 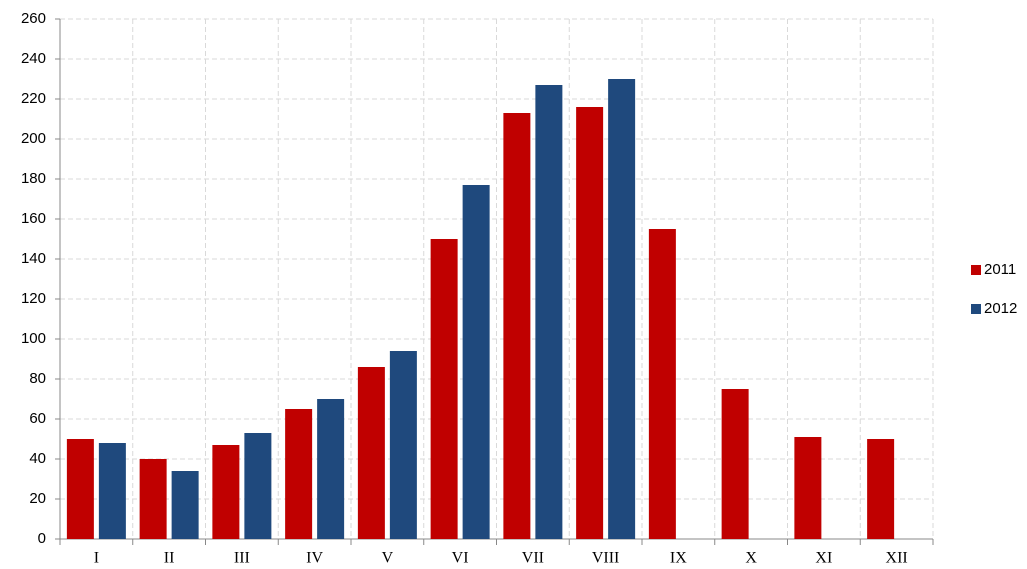 I want to click on y-tick-label: 180, so click(x=33, y=178).